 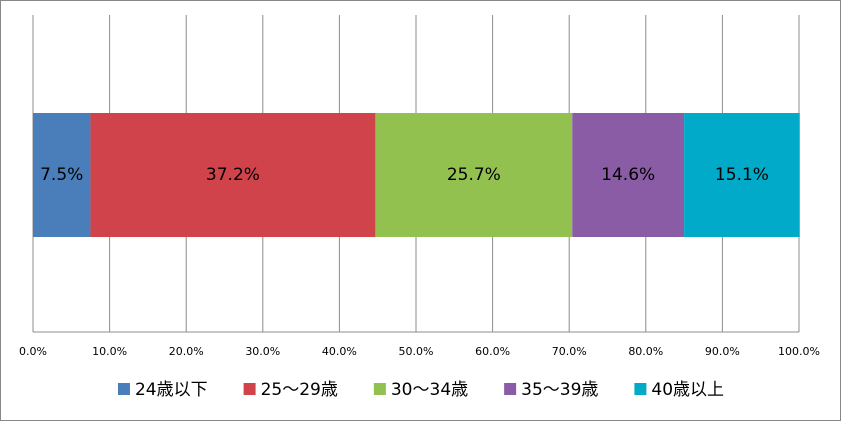 I want to click on x-tick-label: 70.0%, so click(x=569, y=351).